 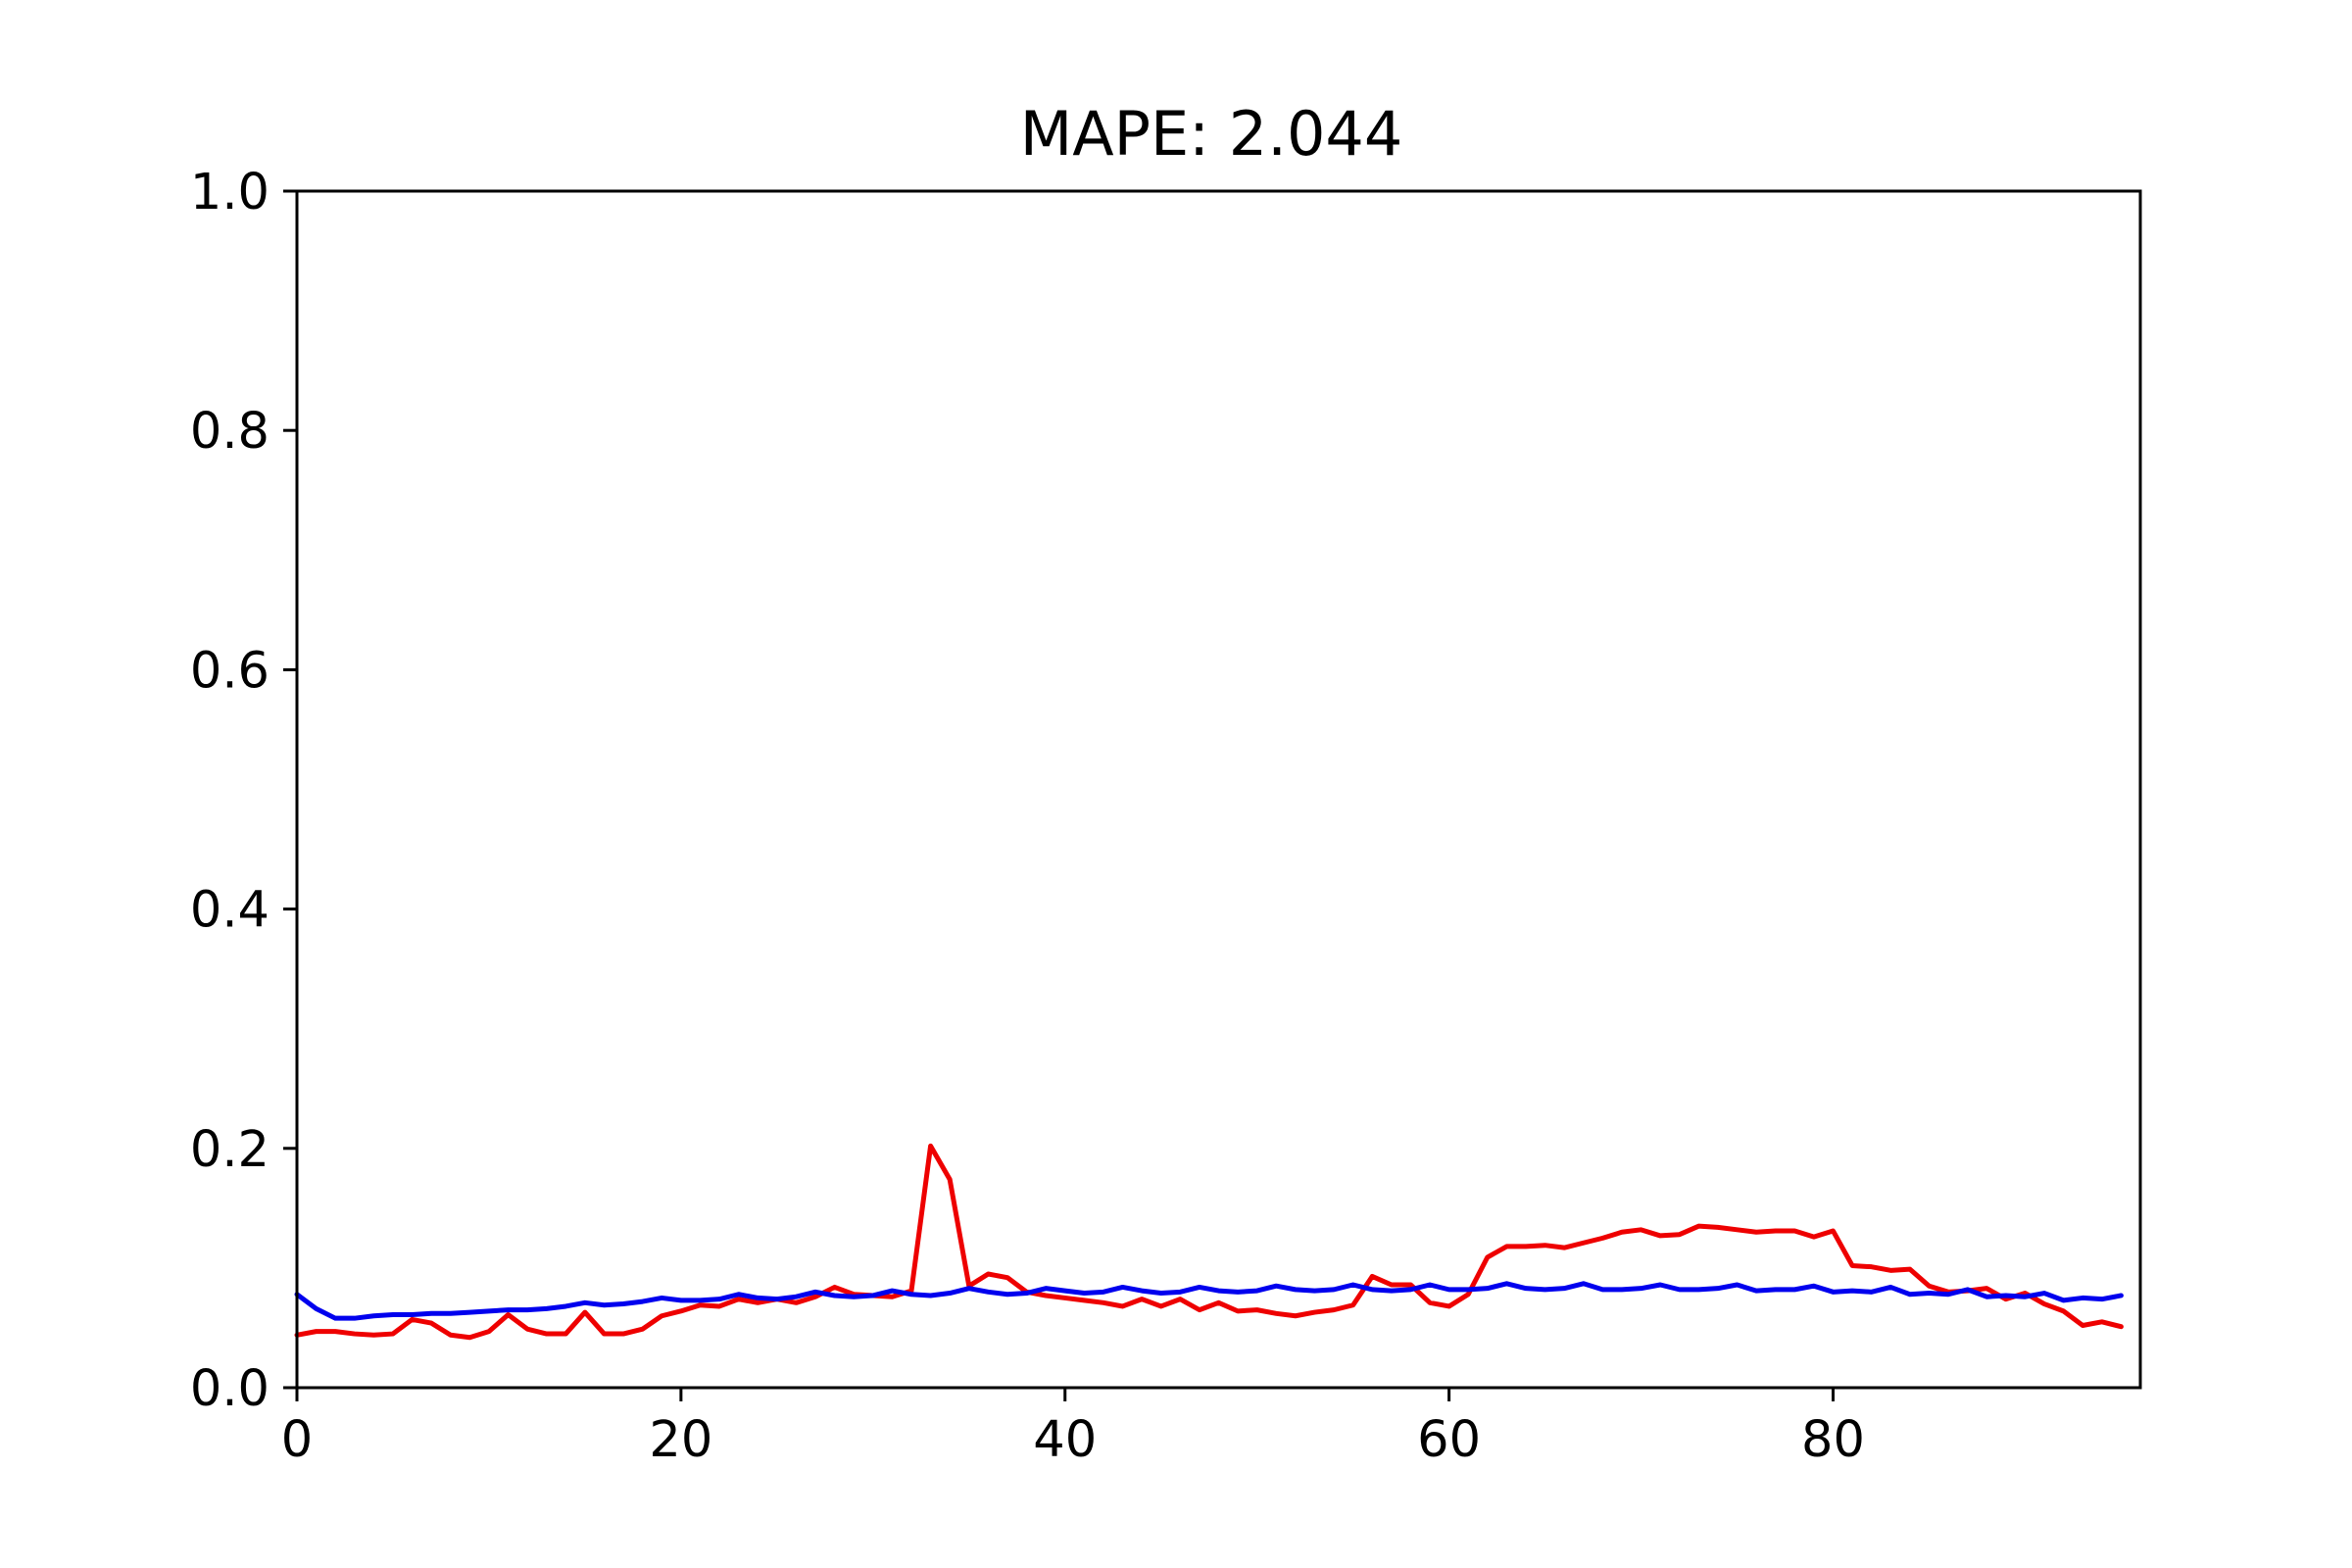 What do you see at coordinates (230, 1150) in the screenshot?
I see `y-tick-label: 0.2` at bounding box center [230, 1150].